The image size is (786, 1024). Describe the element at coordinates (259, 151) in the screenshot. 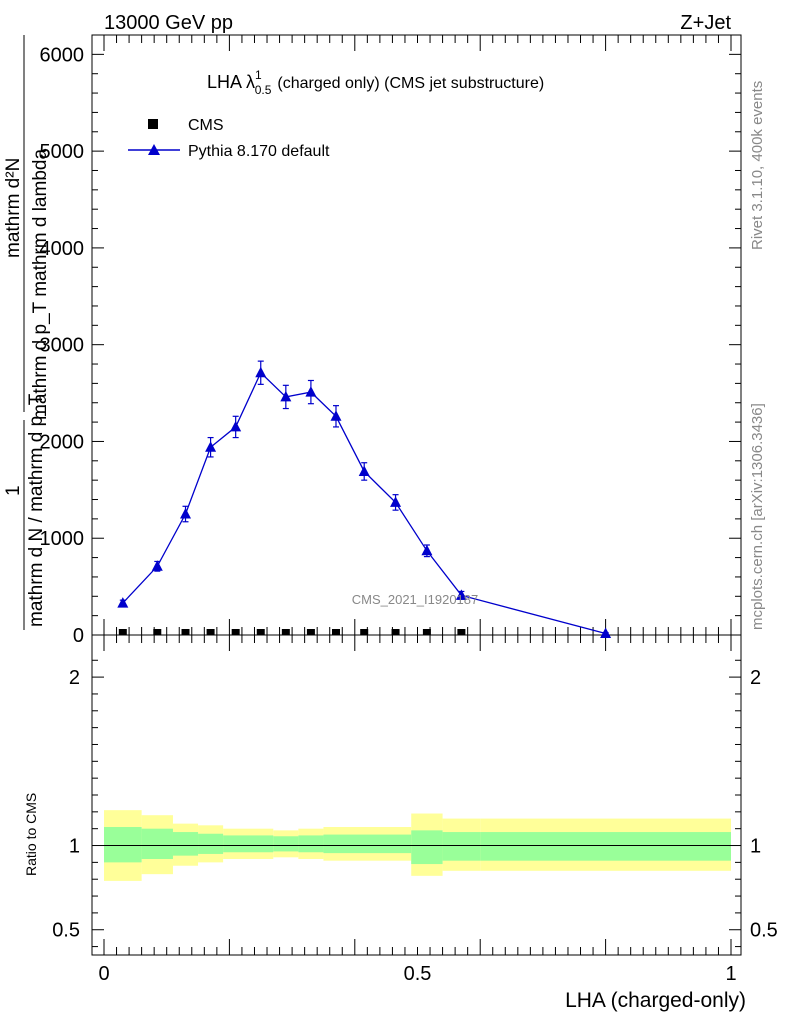

I see `legend-pythia-label: Pythia 8.170 default` at that location.